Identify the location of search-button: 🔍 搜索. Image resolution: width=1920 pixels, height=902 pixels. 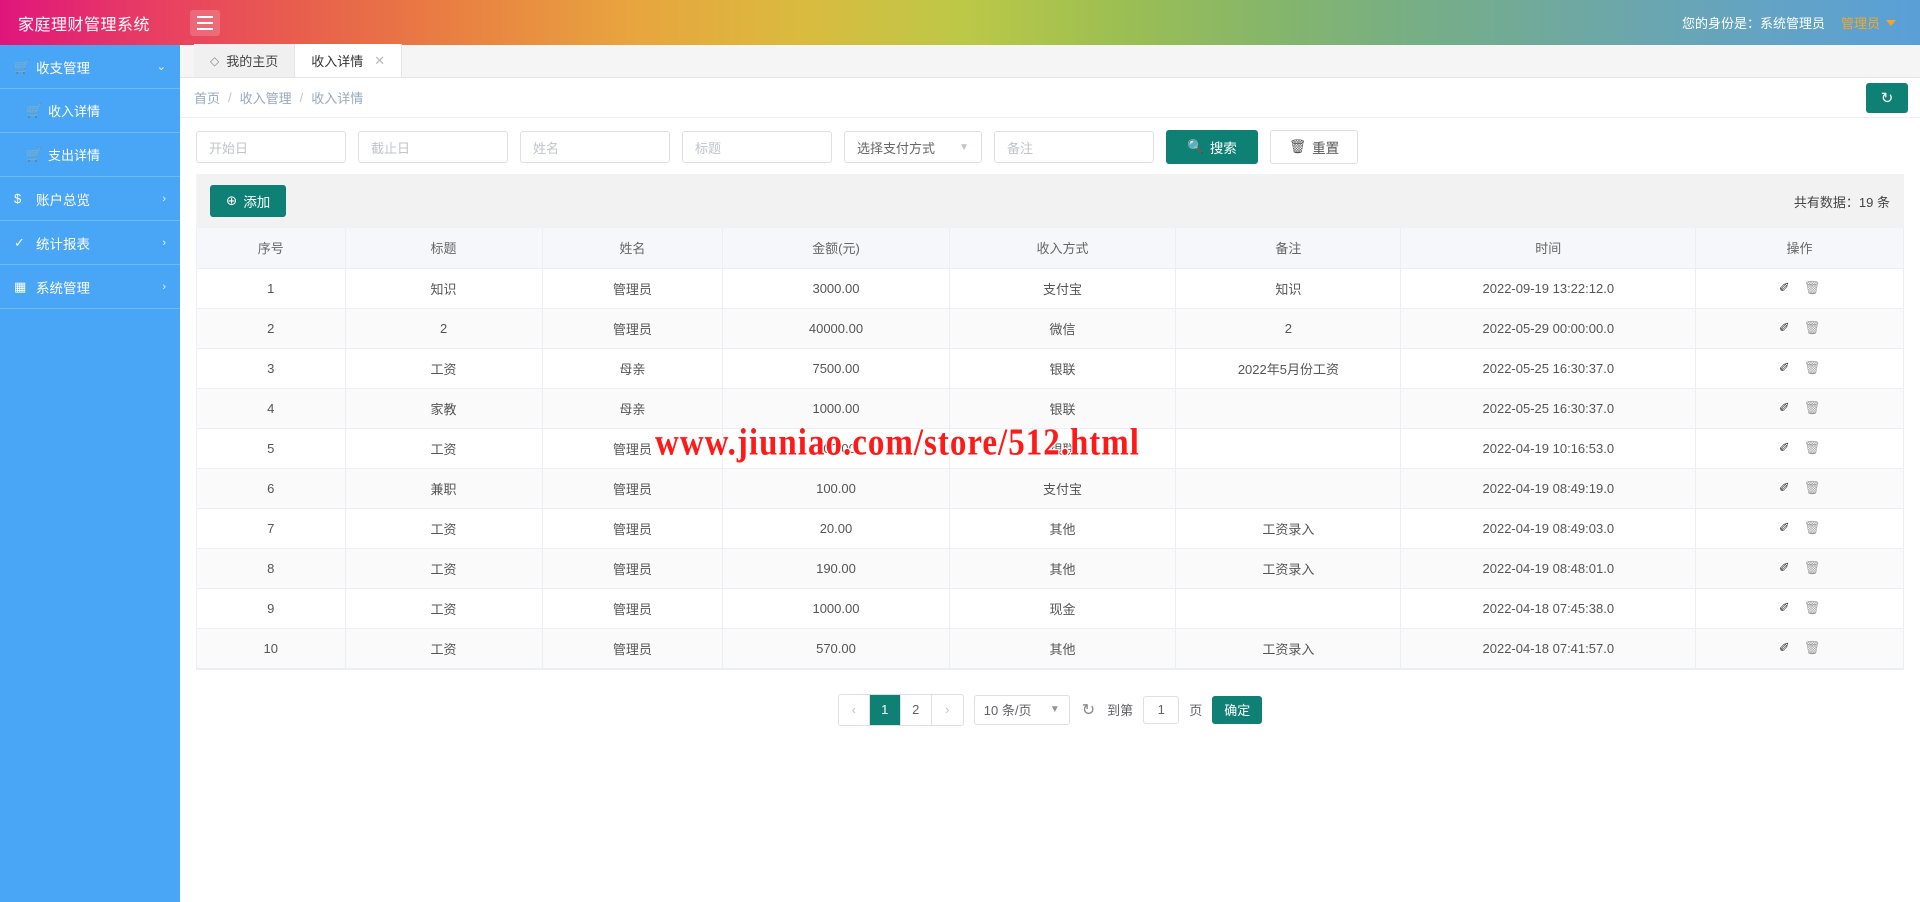
(1212, 147).